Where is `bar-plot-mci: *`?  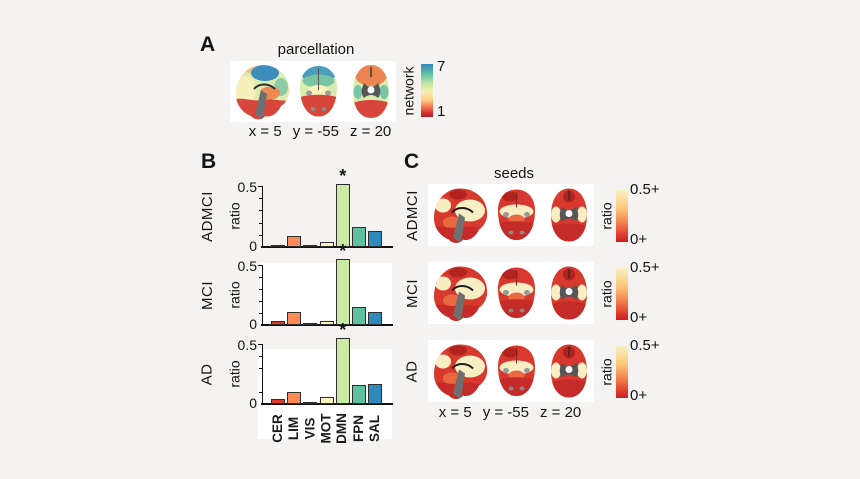
bar-plot-mci: * is located at coordinates (325, 284).